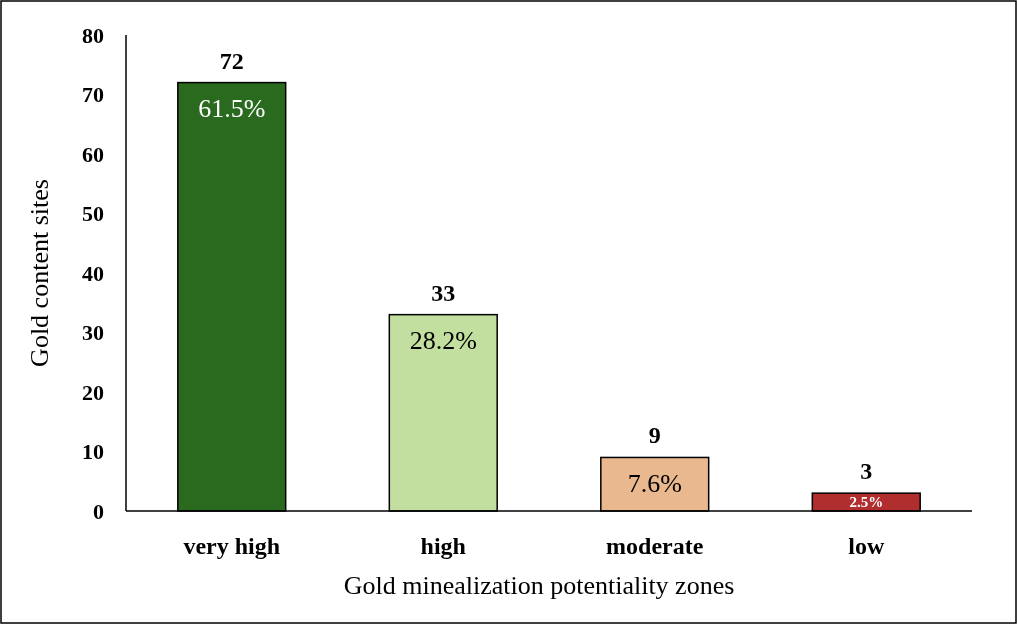 This screenshot has height=624, width=1017. Describe the element at coordinates (232, 546) in the screenshot. I see `x-tick-label: very high` at that location.